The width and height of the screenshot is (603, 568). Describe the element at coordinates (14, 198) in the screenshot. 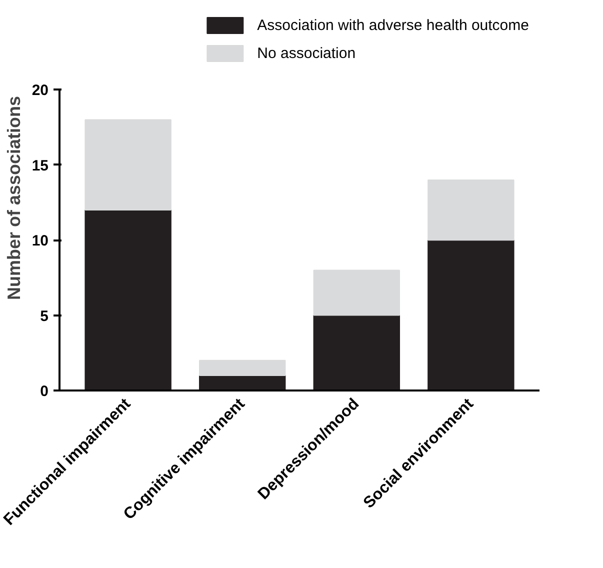

I see `y-axis-title: Number of associations` at that location.